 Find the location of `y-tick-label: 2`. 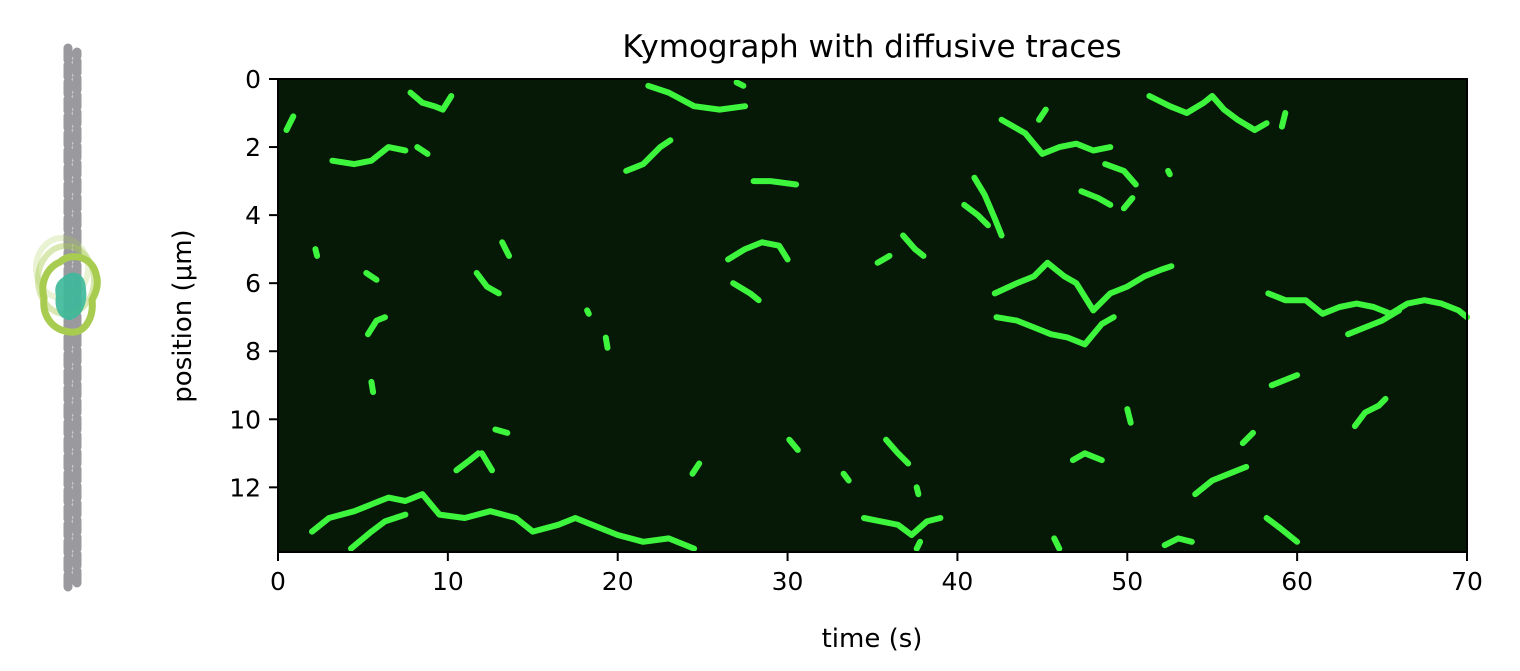

y-tick-label: 2 is located at coordinates (253, 147).